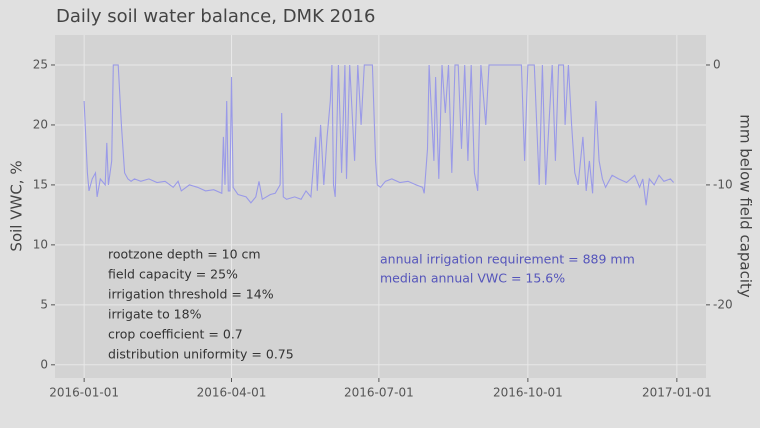 Image resolution: width=760 pixels, height=428 pixels. What do you see at coordinates (40, 64) in the screenshot?
I see `y-tick-label: 25` at bounding box center [40, 64].